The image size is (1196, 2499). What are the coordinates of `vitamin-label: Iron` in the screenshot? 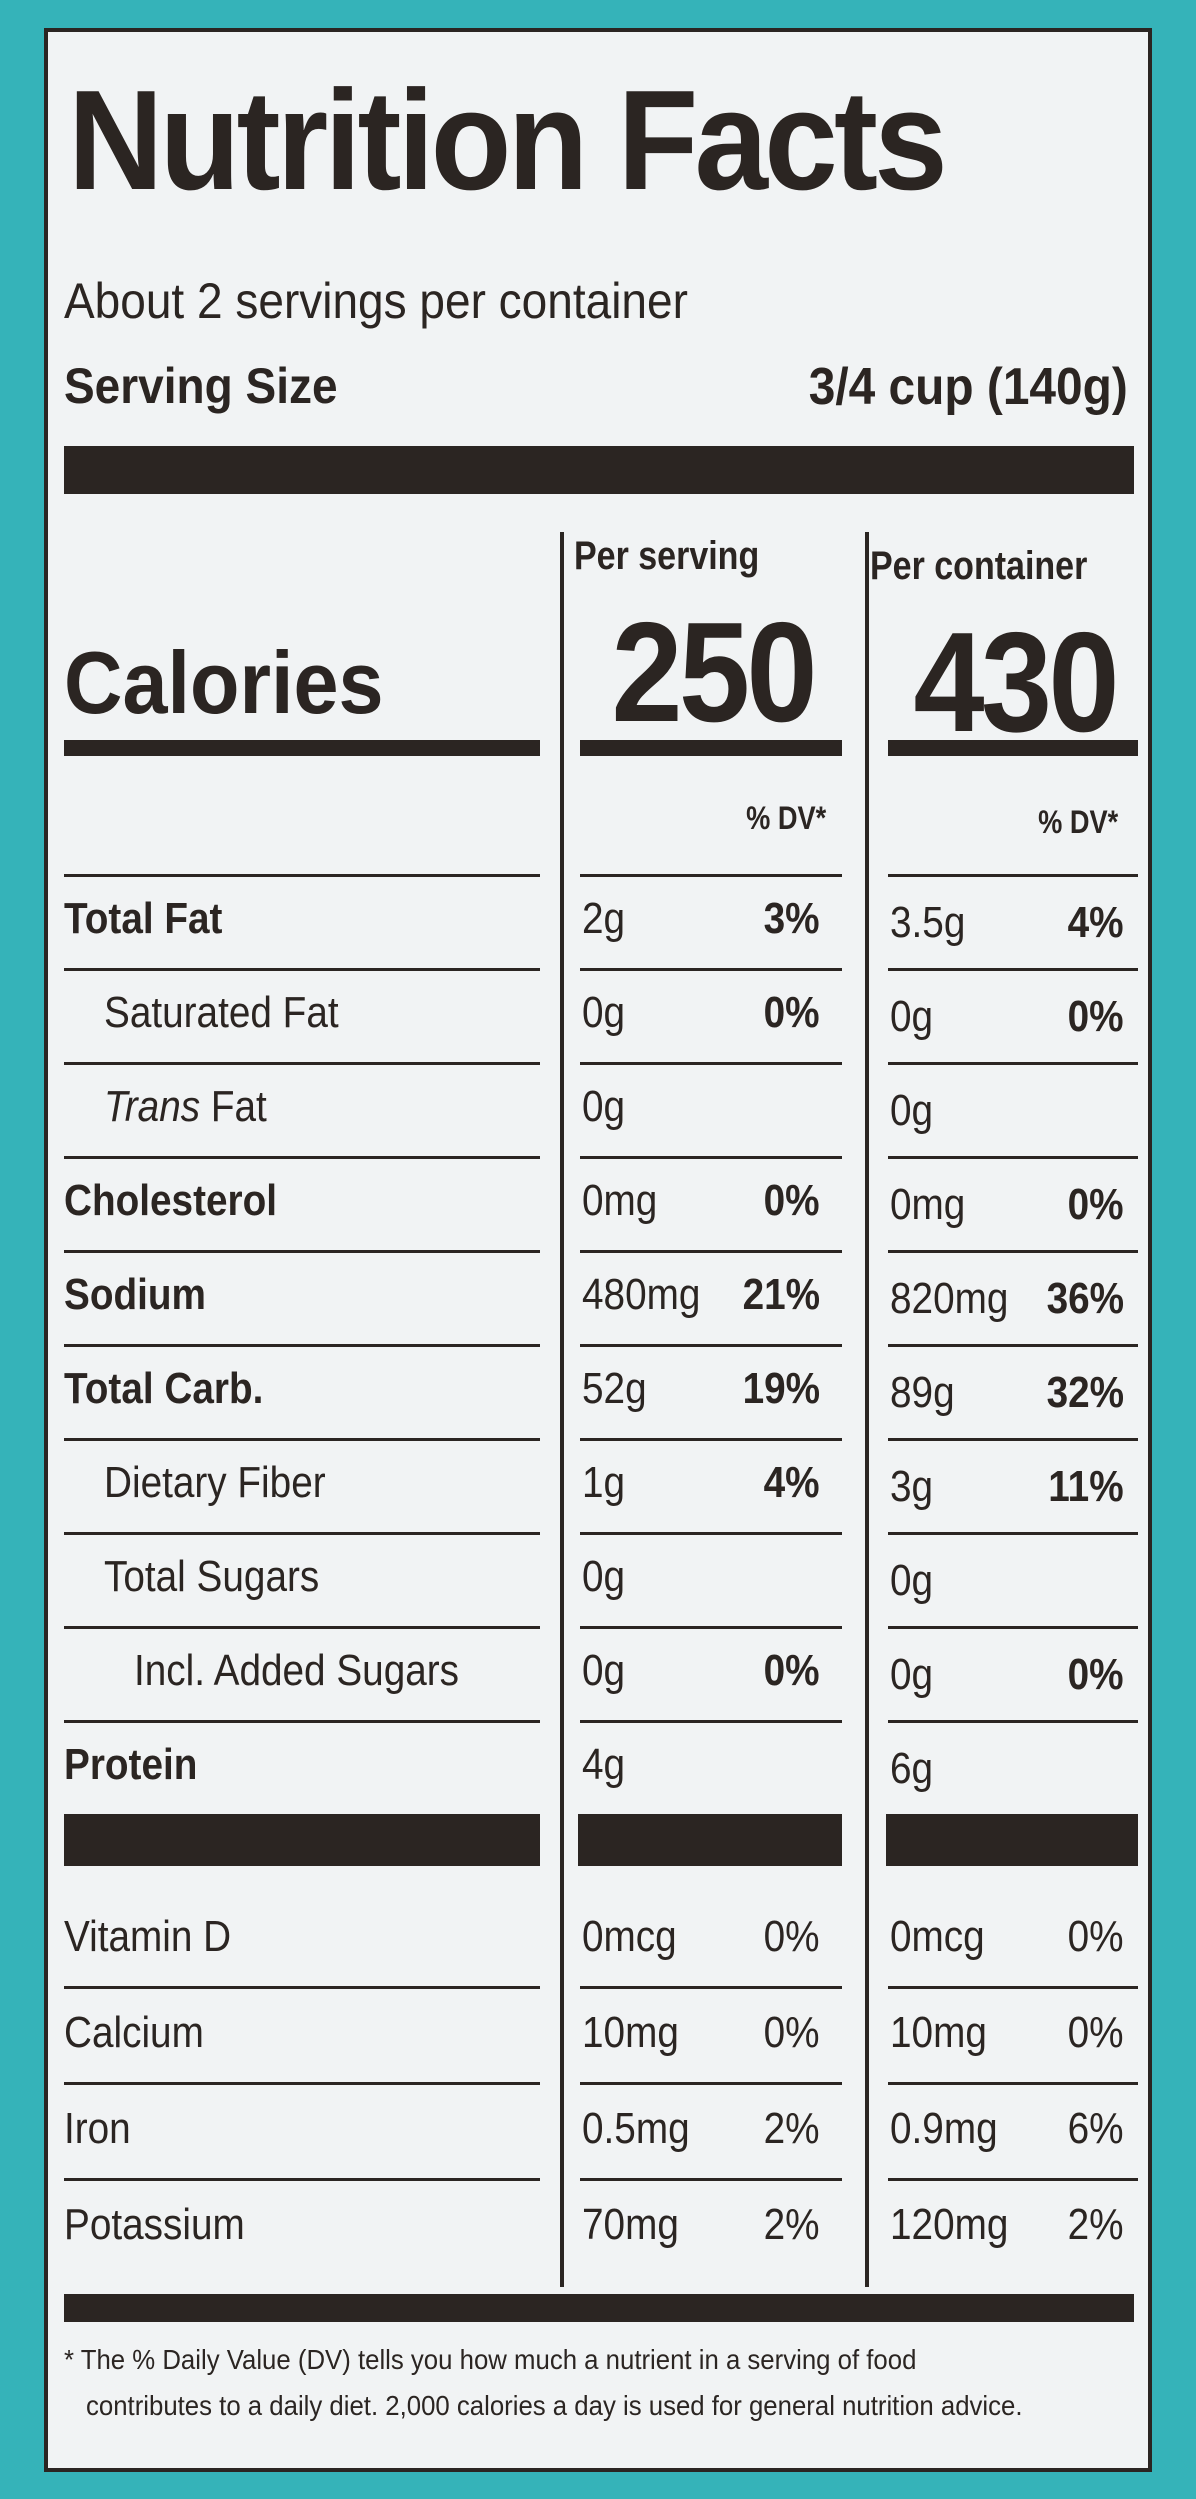 It's located at (97, 2128).